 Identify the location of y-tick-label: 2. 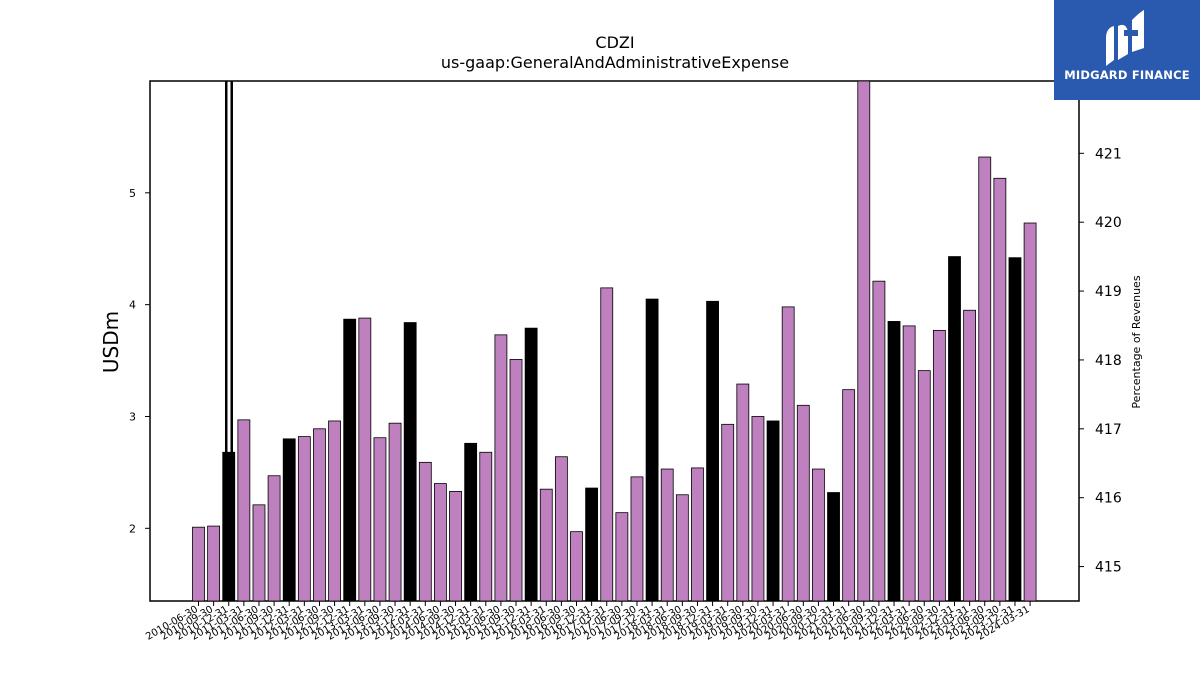
(132, 528).